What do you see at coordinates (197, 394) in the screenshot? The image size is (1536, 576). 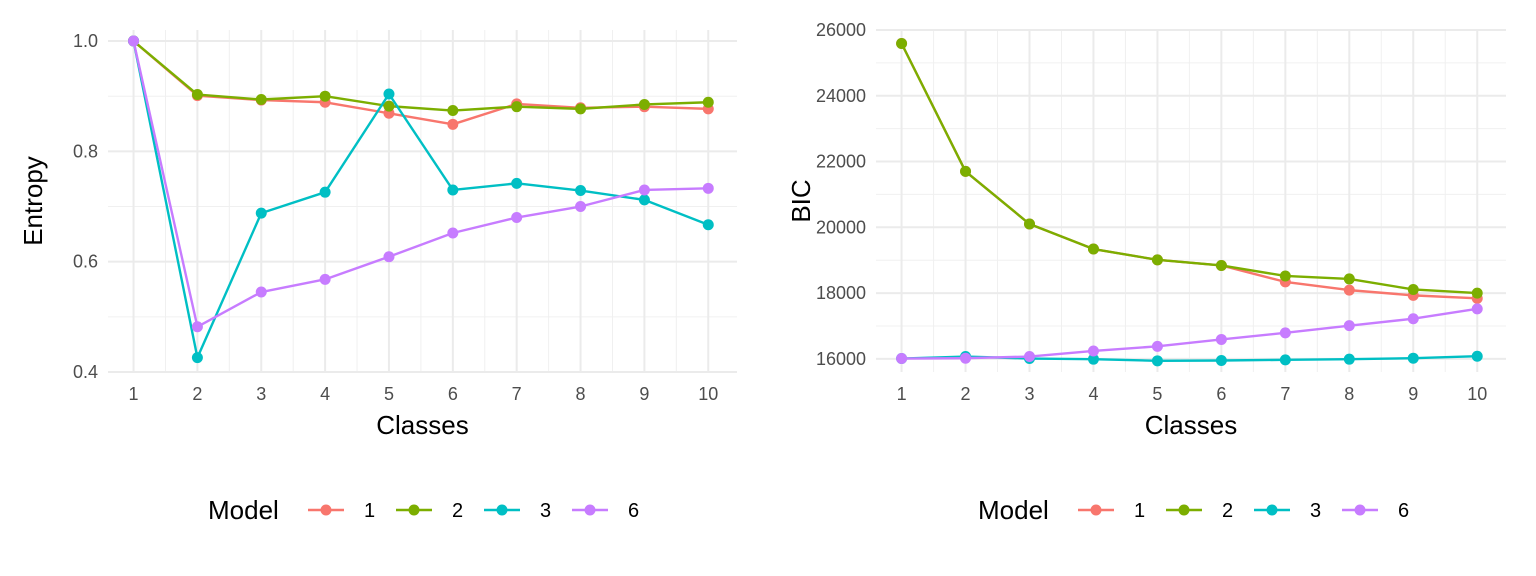 I see `x-tick-label: 2` at bounding box center [197, 394].